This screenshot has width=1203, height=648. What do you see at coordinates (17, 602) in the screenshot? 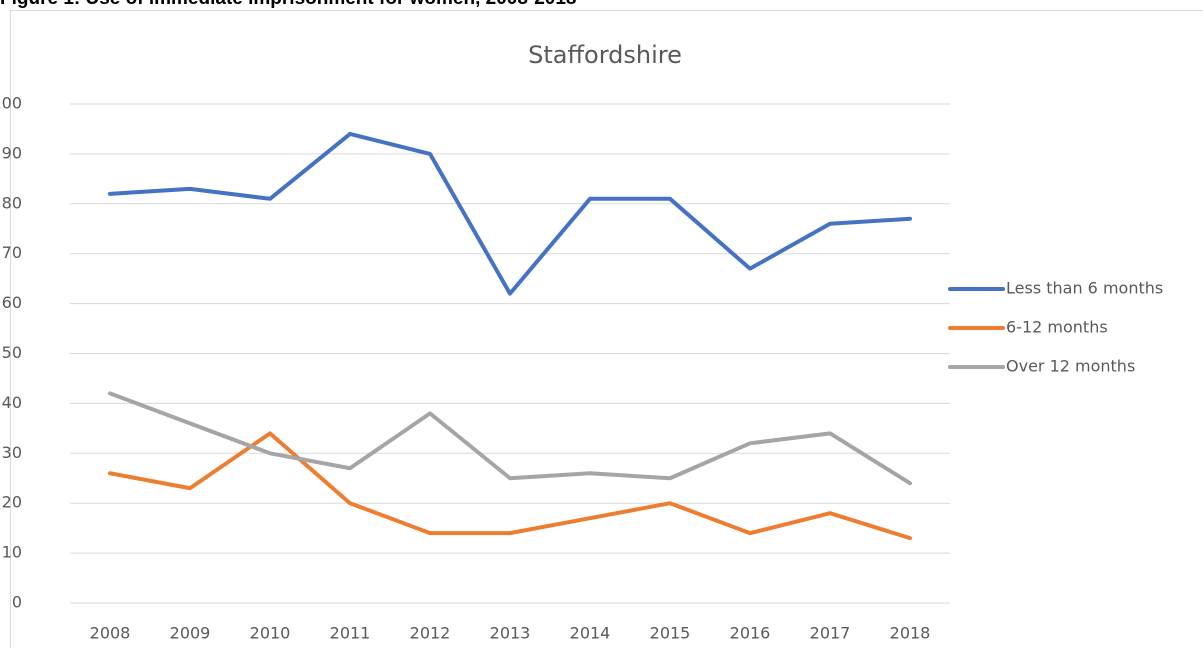
I see `y-tick-label: 0` at bounding box center [17, 602].